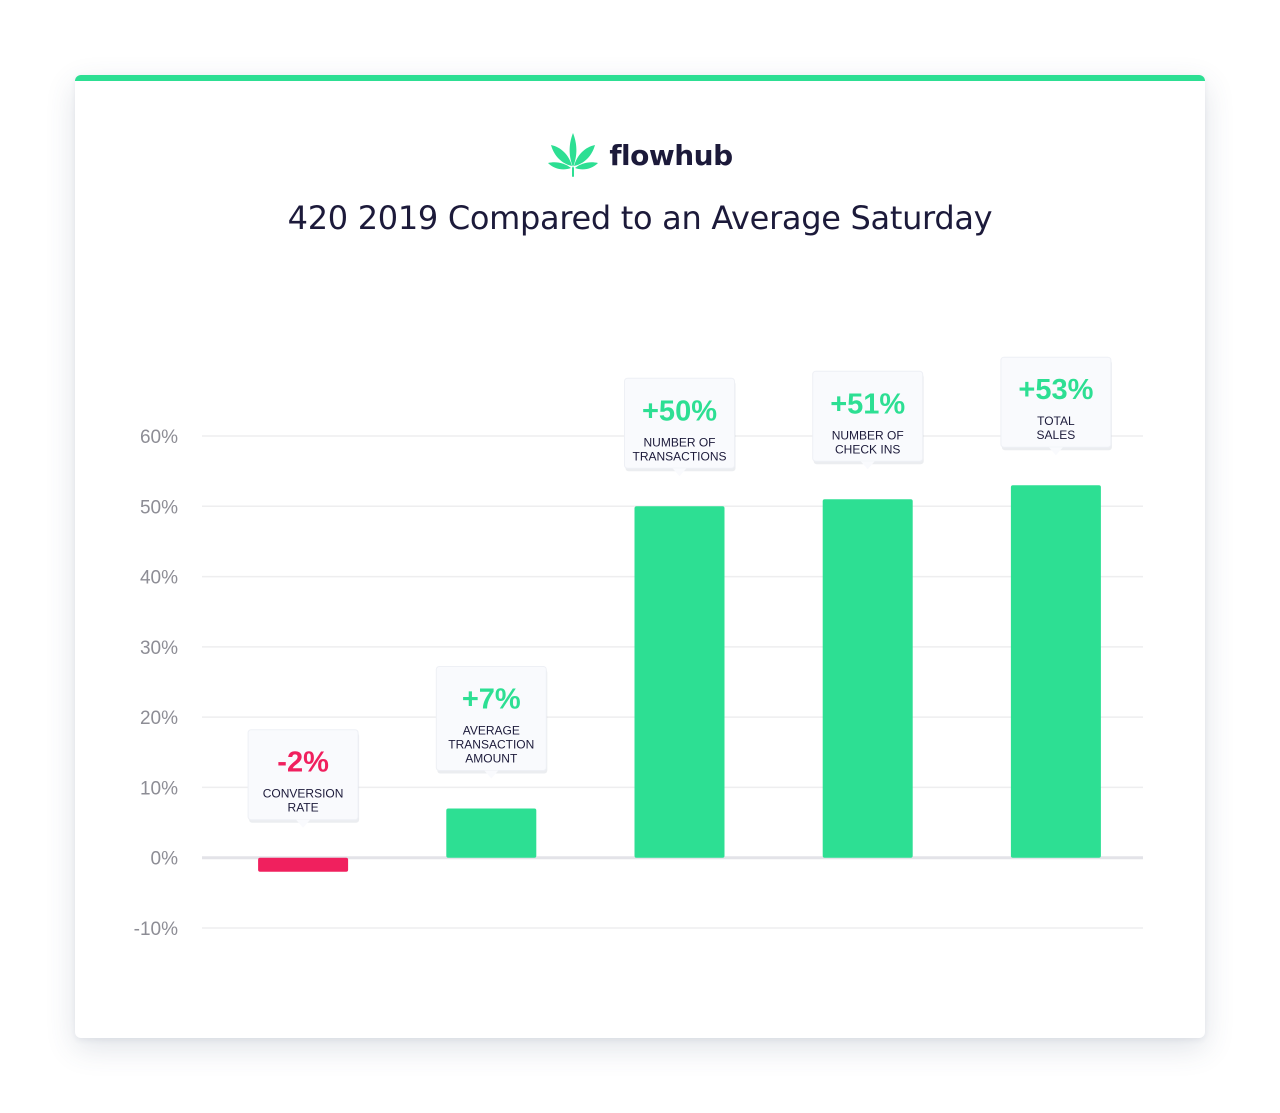 Image resolution: width=1280 pixels, height=1113 pixels. I want to click on bar-average-transaction-amount, so click(491, 833).